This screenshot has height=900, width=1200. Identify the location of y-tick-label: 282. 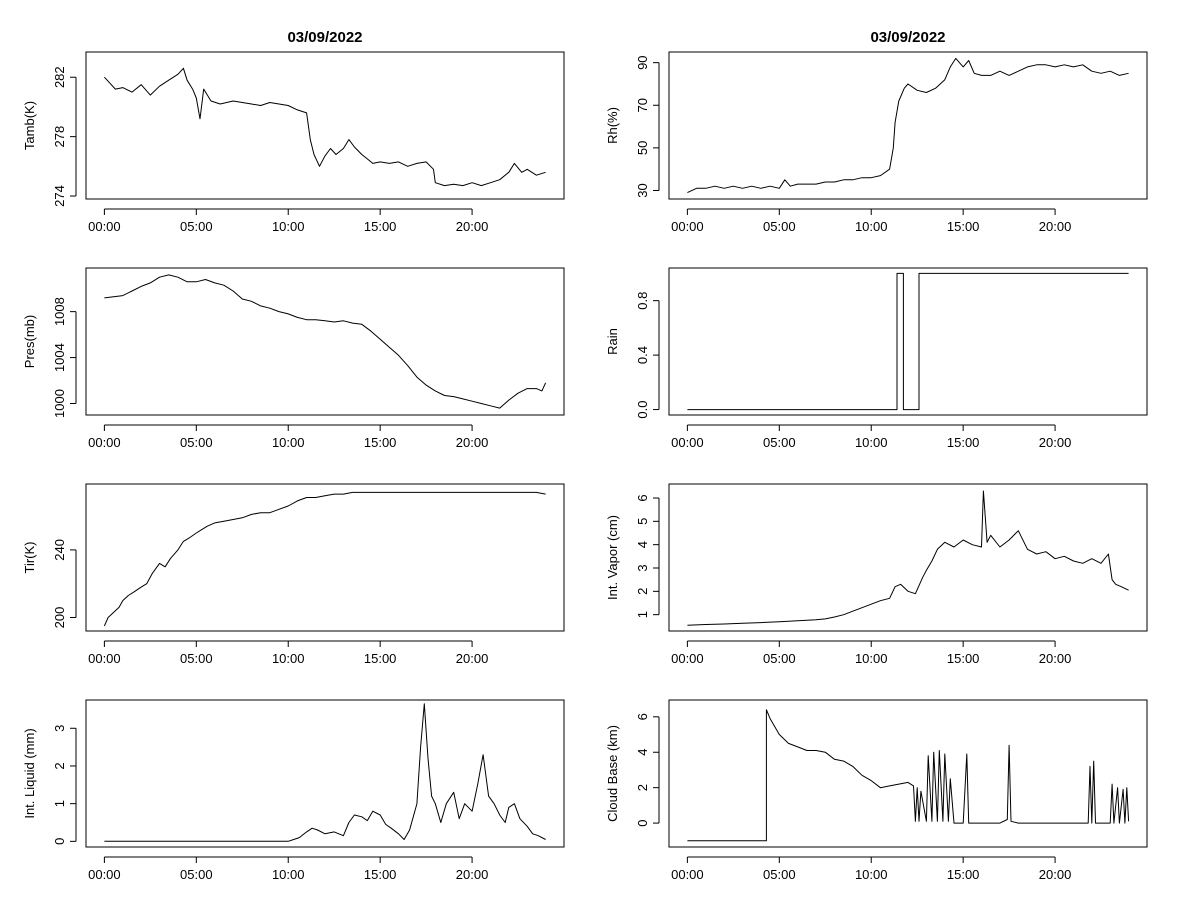
(59, 77).